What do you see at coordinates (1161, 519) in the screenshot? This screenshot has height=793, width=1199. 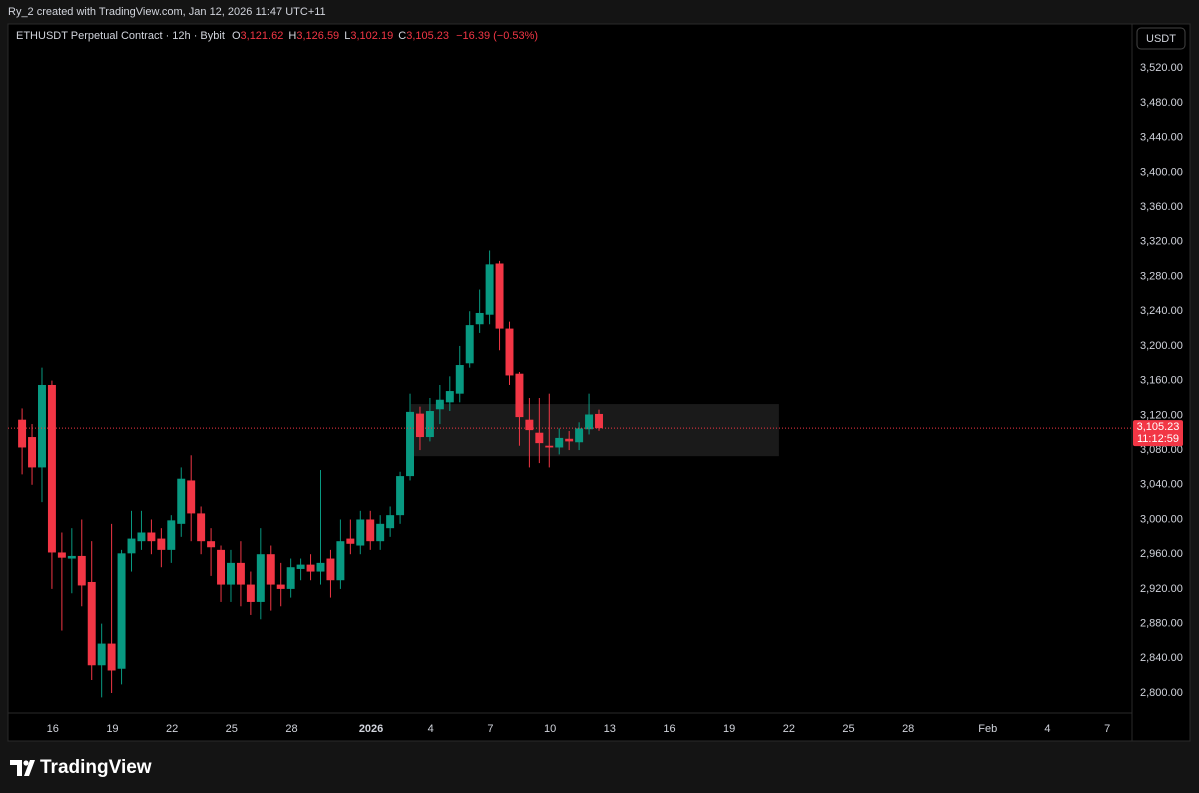 I see `y-tick-label: 3,000.00` at bounding box center [1161, 519].